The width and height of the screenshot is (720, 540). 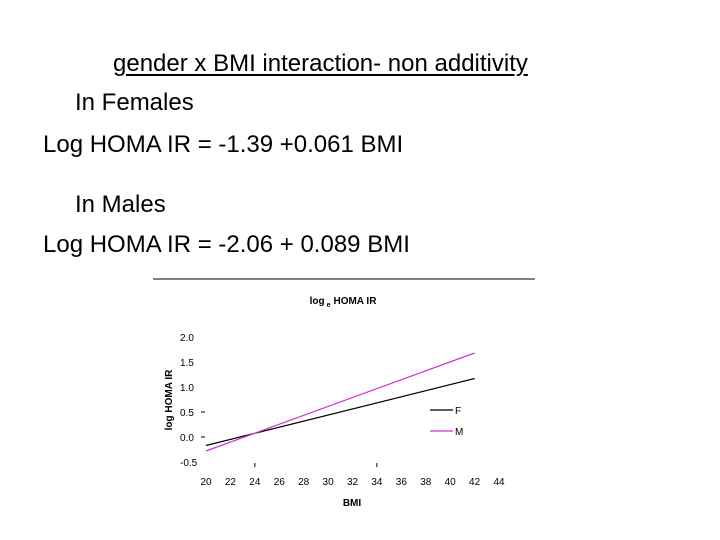 I want to click on males-label: In Males, so click(x=120, y=204).